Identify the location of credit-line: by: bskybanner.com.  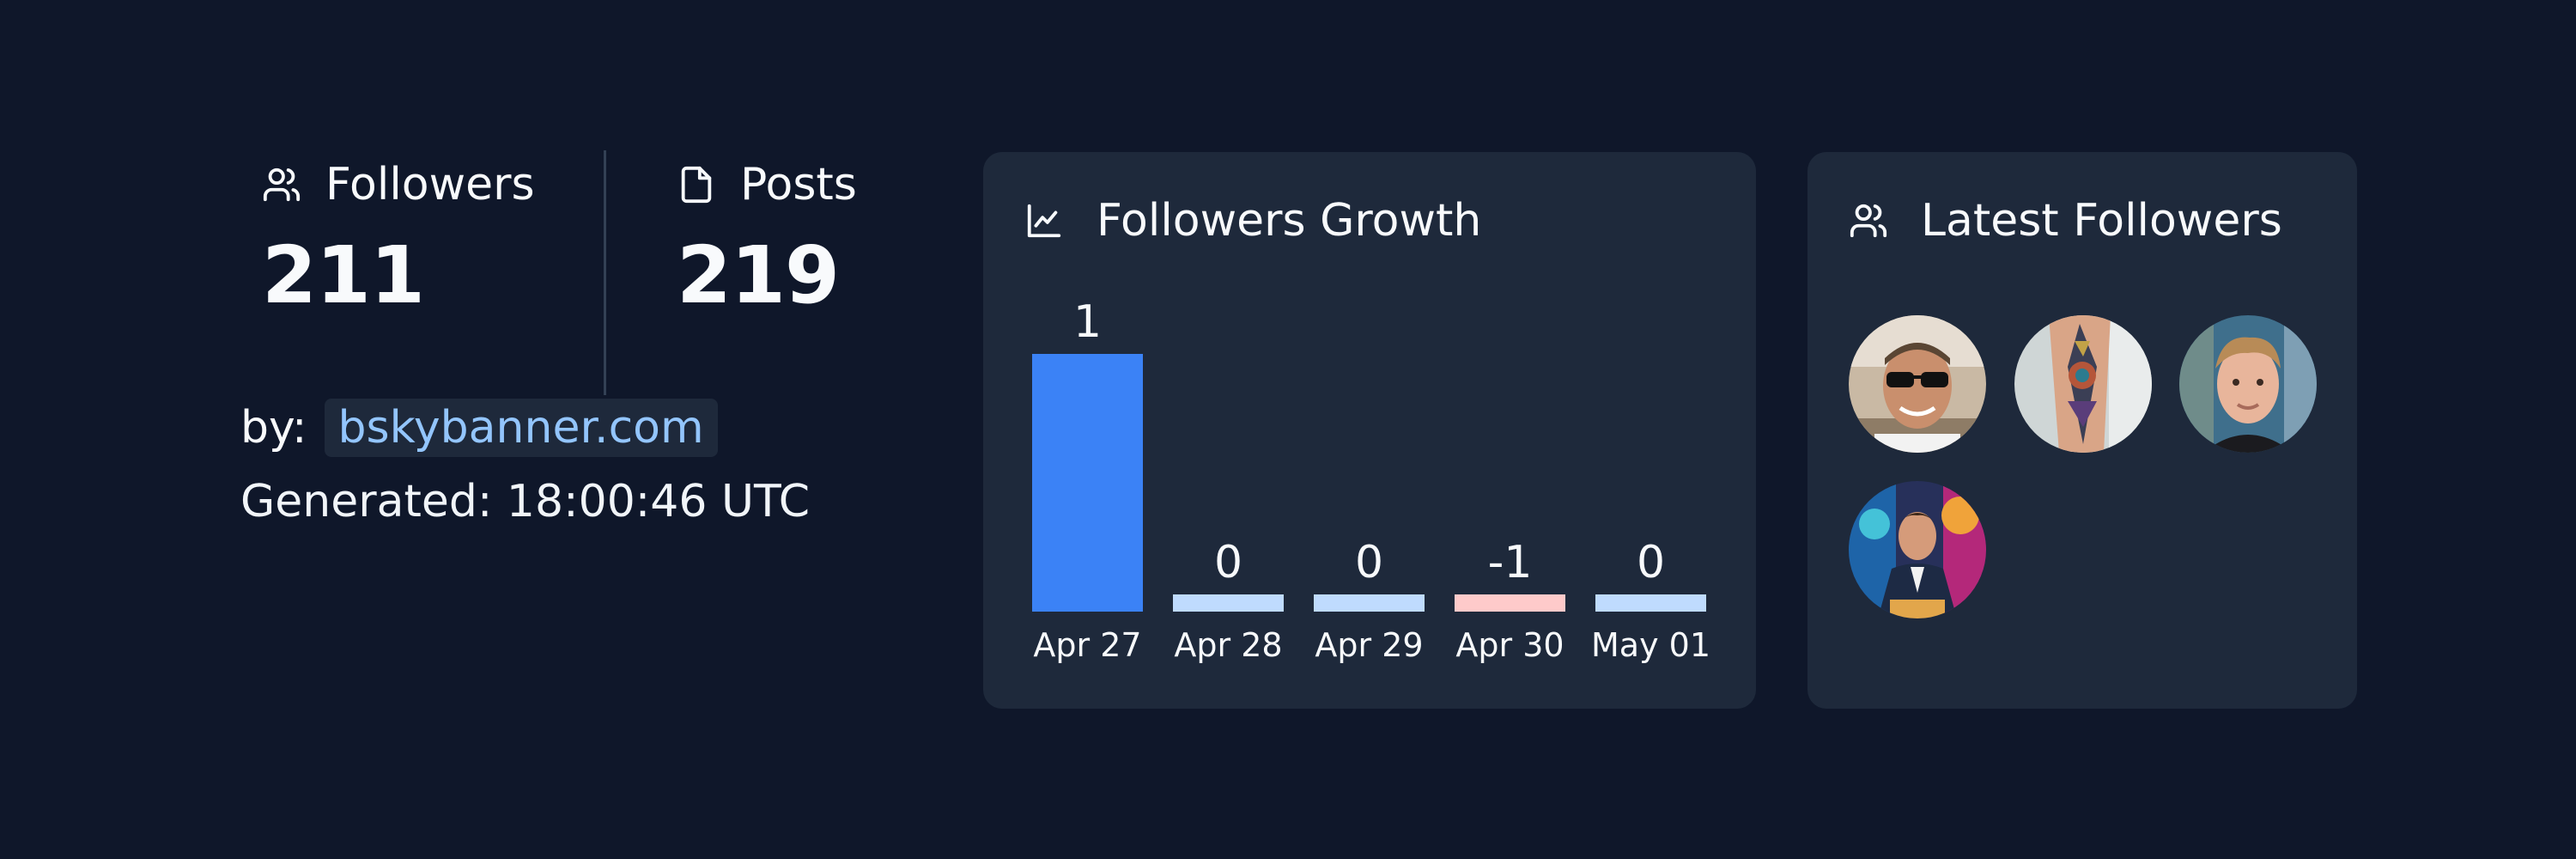
(566, 427).